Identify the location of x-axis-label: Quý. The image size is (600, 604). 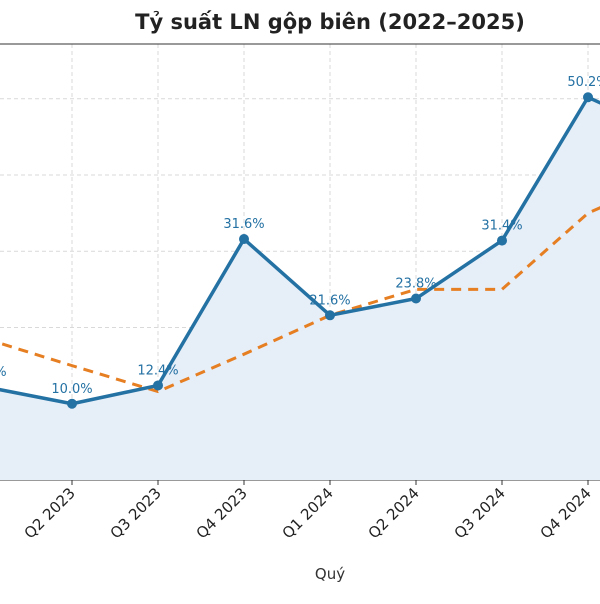
(330, 574).